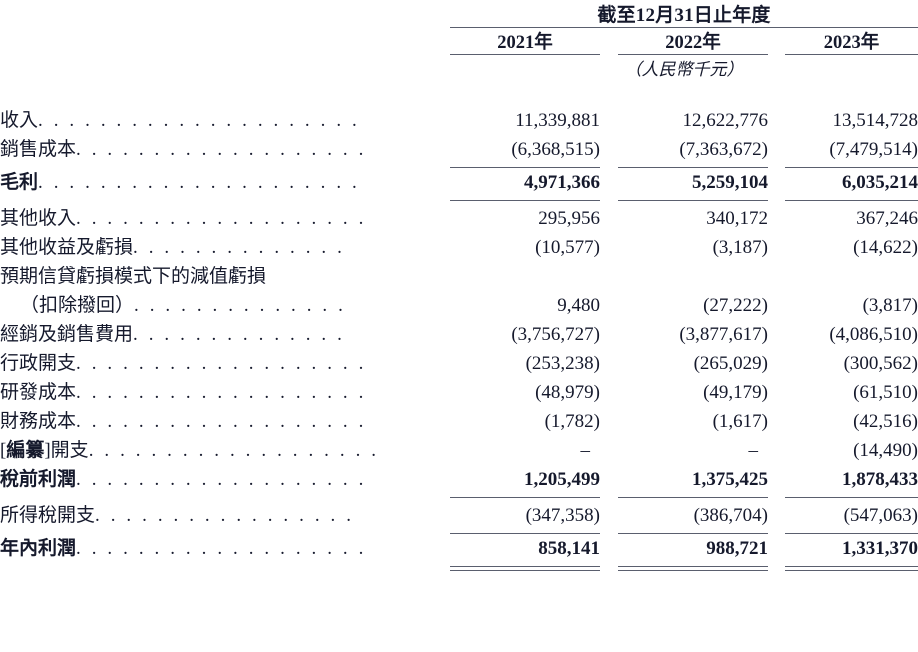 The height and width of the screenshot is (652, 918). What do you see at coordinates (880, 363) in the screenshot?
I see `cell-admin-expenses-2023: (300,562)` at bounding box center [880, 363].